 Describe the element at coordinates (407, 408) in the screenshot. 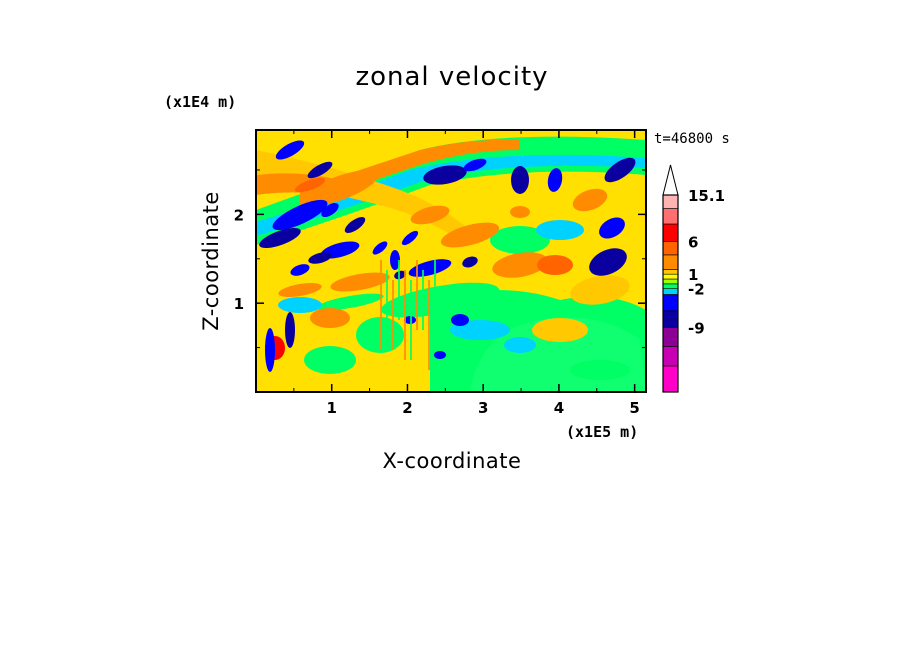

I see `x-tick-label: 2` at that location.